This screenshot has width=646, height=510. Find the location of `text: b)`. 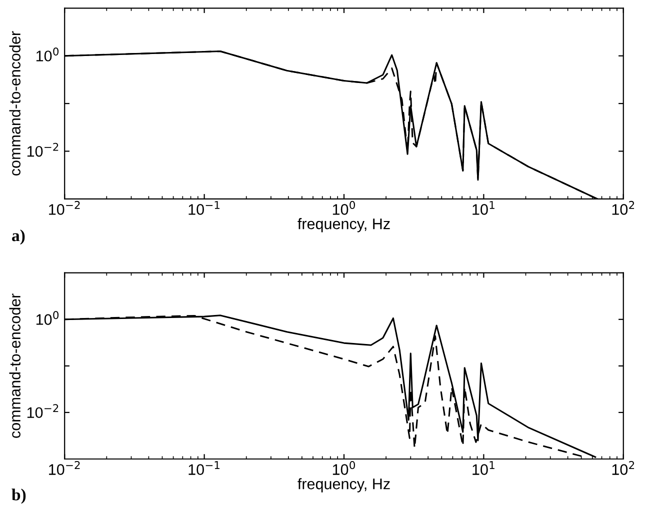

text: b) is located at coordinates (19, 496).